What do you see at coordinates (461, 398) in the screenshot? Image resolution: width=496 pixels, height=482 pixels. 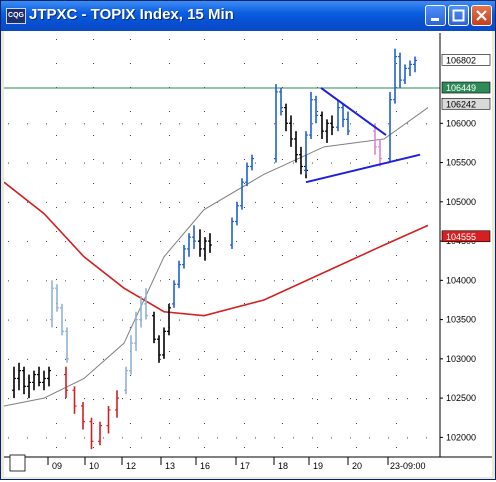 I see `price-axis-label: 102500` at bounding box center [461, 398].